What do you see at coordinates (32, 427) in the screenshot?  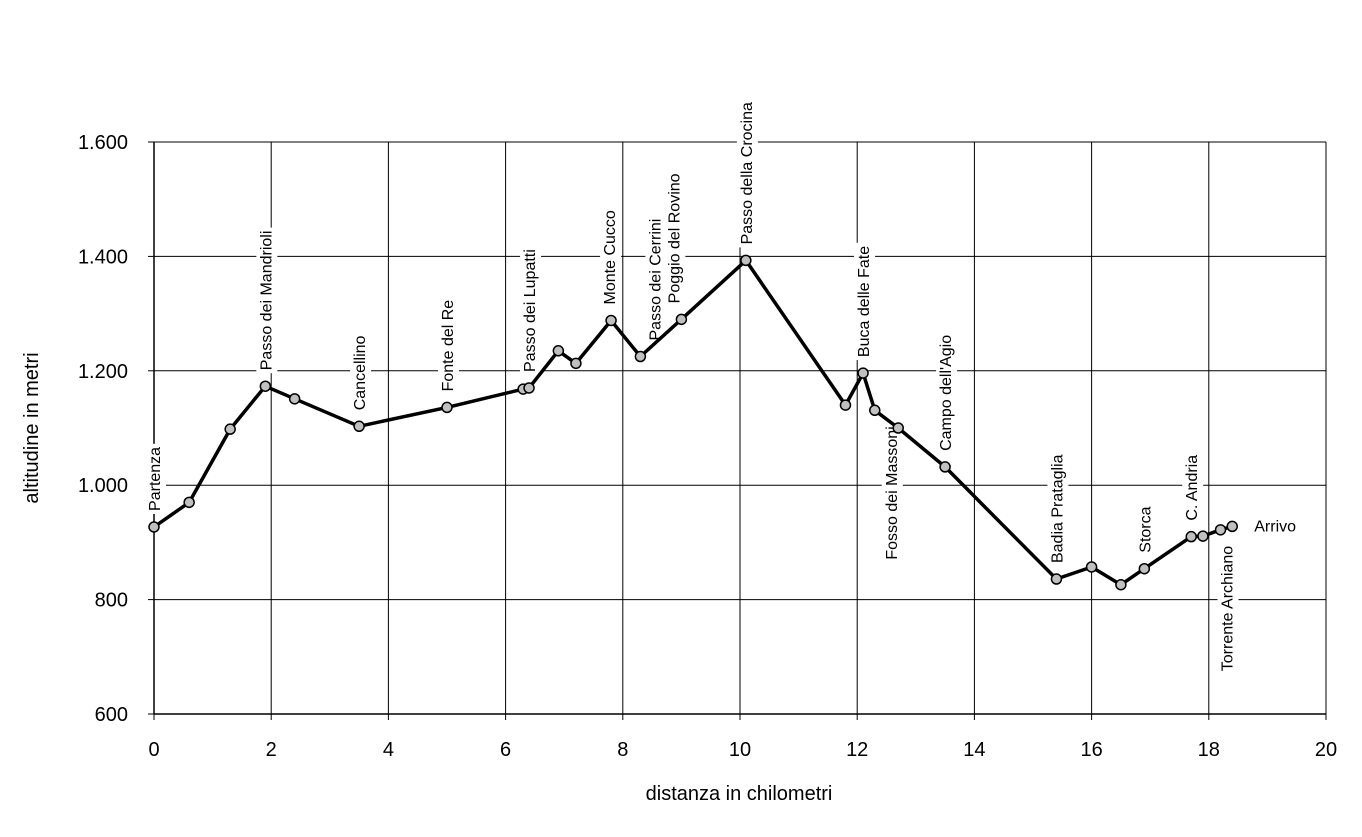 I see `y-axis-title: altitudine in metri` at bounding box center [32, 427].